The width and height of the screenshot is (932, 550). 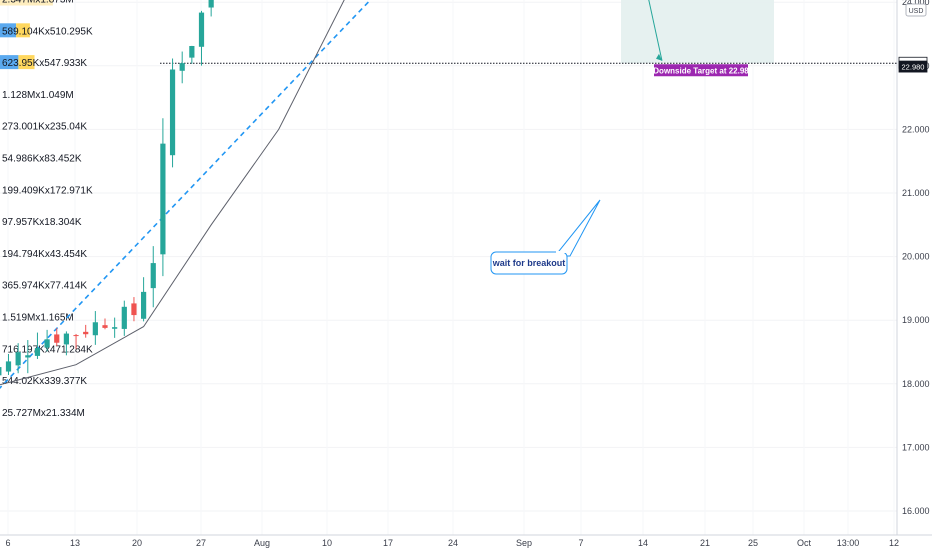 What do you see at coordinates (38, 318) in the screenshot?
I see `volume-profile-label: 1.519Mx1.165M` at bounding box center [38, 318].